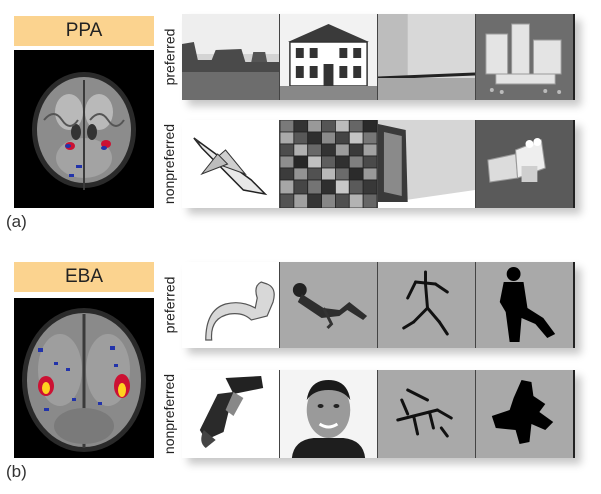 This screenshot has height=494, width=601. Describe the element at coordinates (231, 57) in the screenshot. I see `desert-buttes-photo` at that location.